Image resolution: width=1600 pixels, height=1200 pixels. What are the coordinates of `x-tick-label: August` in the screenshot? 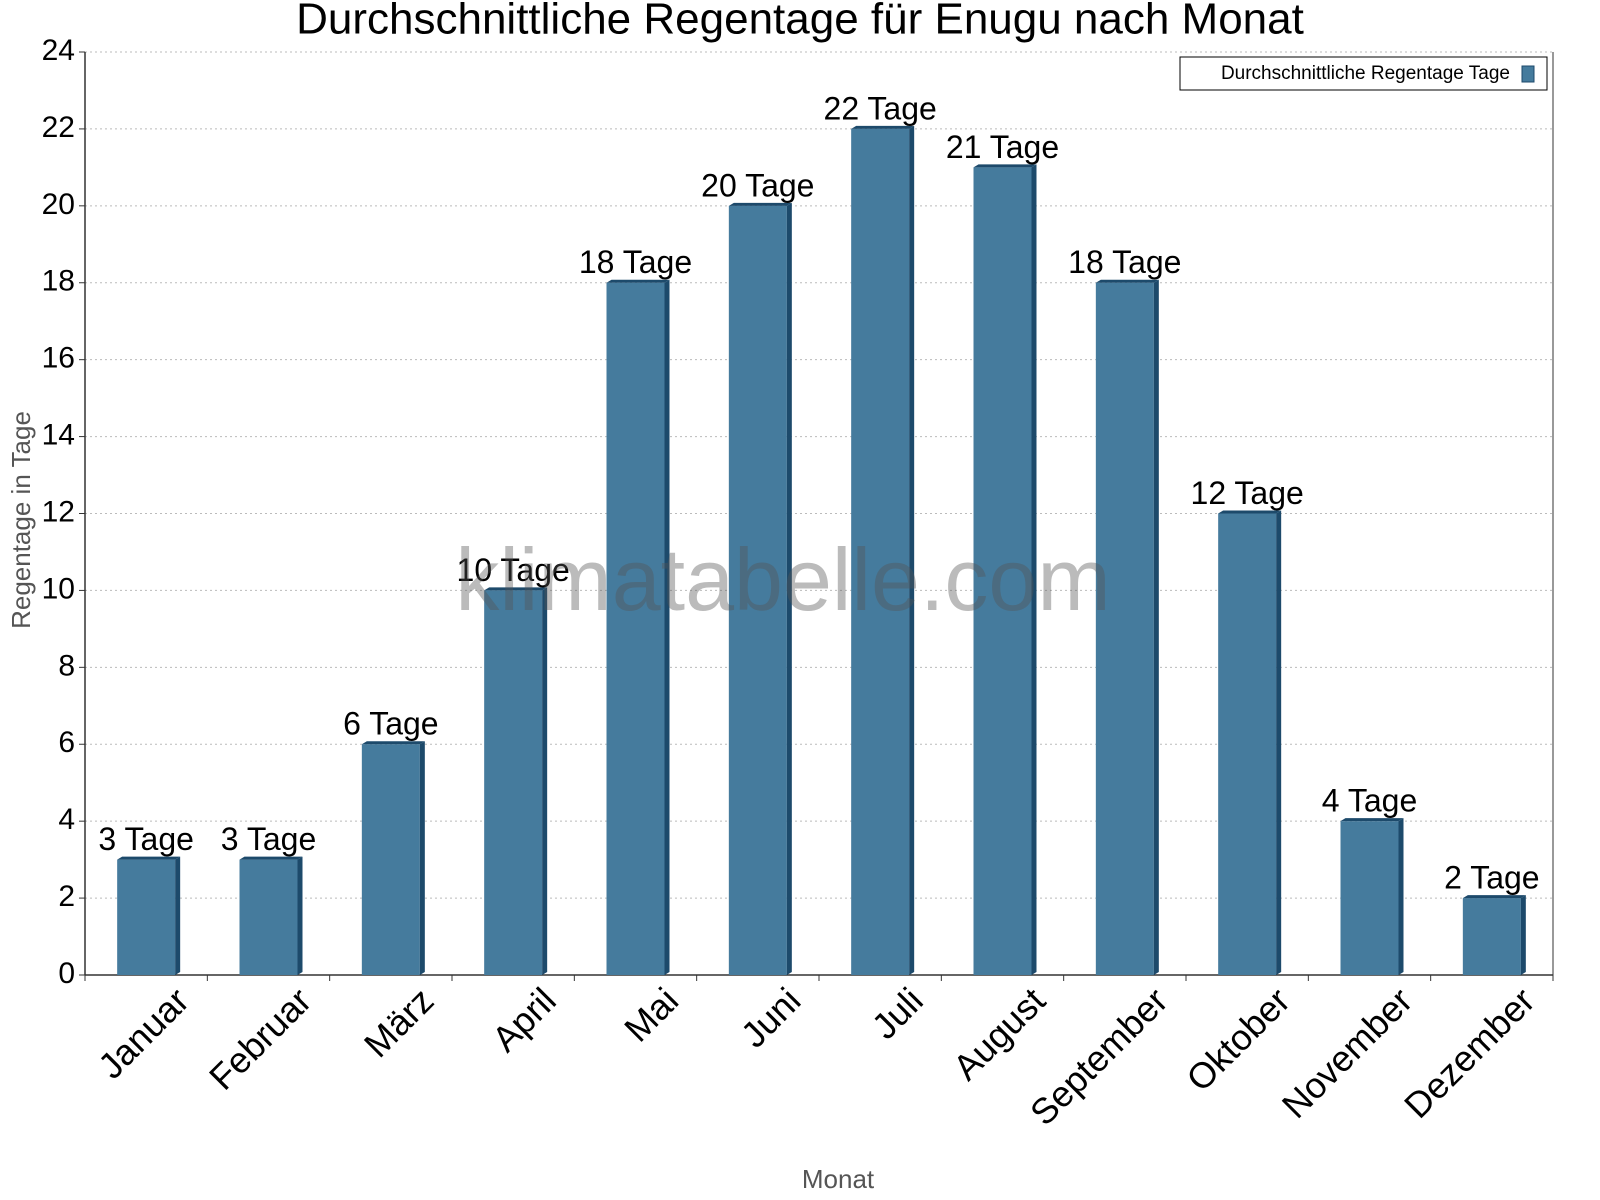 It's located at (999, 1034).